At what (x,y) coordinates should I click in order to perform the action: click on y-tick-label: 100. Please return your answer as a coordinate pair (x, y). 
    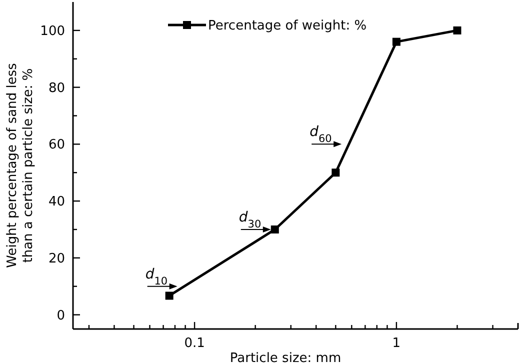
    Looking at the image, I should click on (52, 31).